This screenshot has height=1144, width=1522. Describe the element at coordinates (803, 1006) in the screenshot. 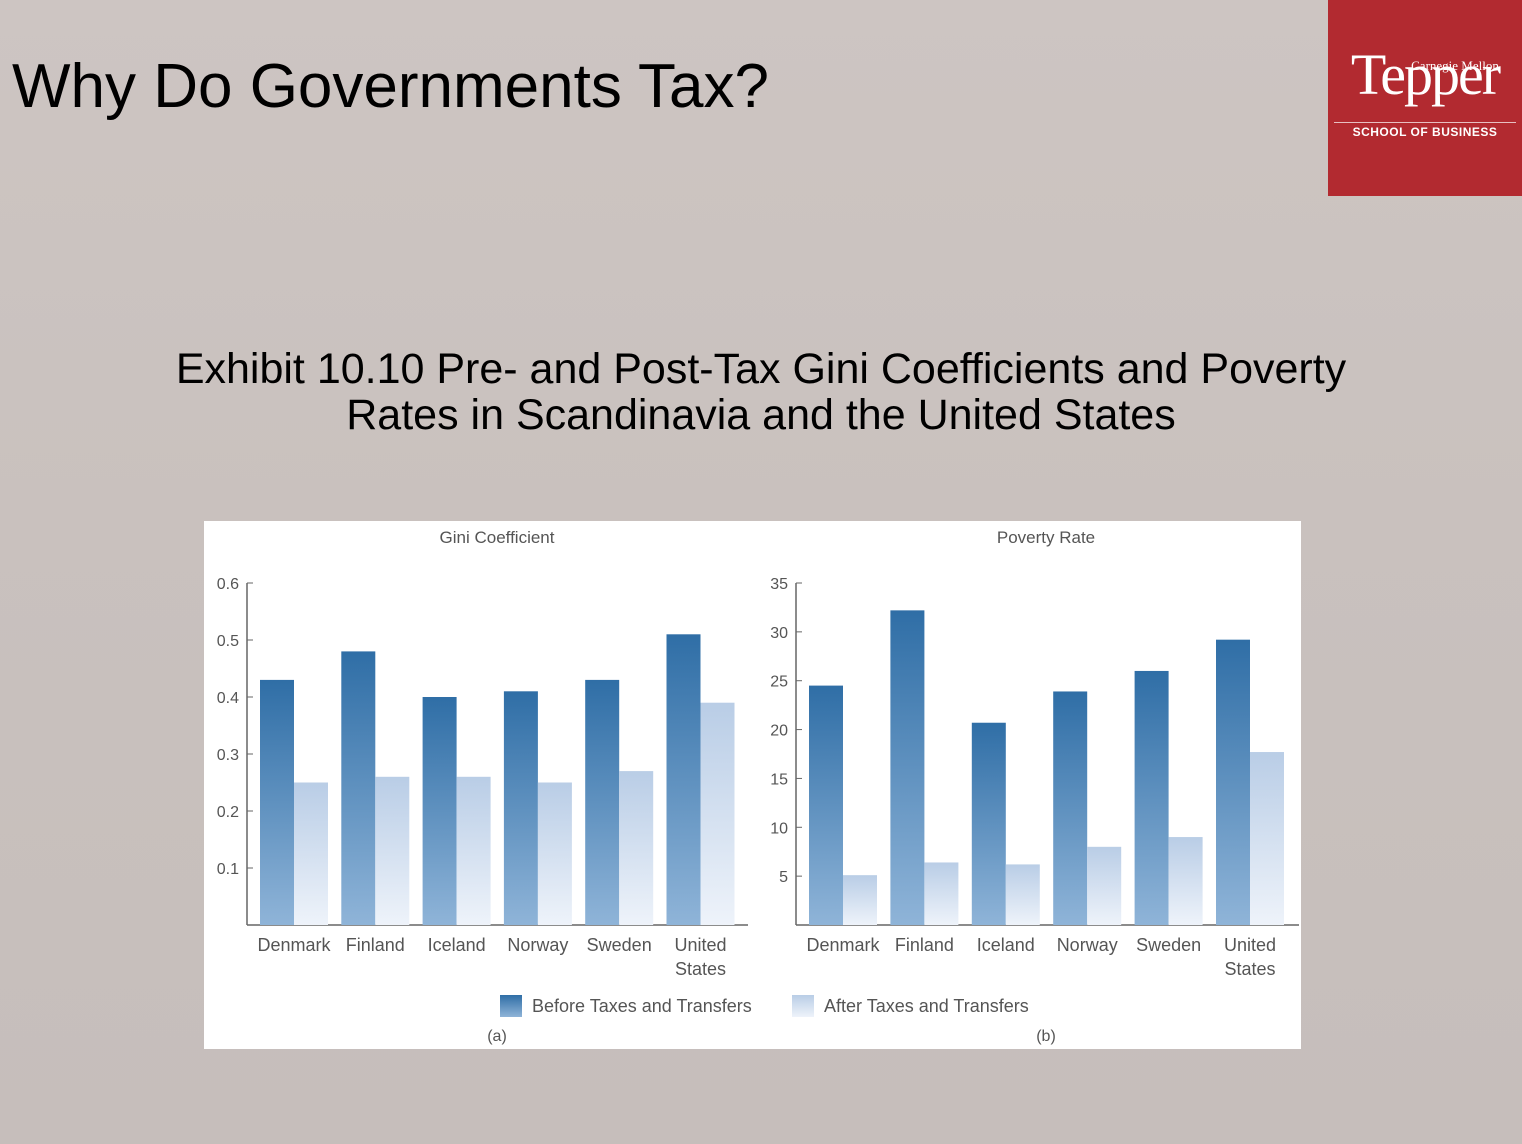

I see `legend-swatch-after` at that location.